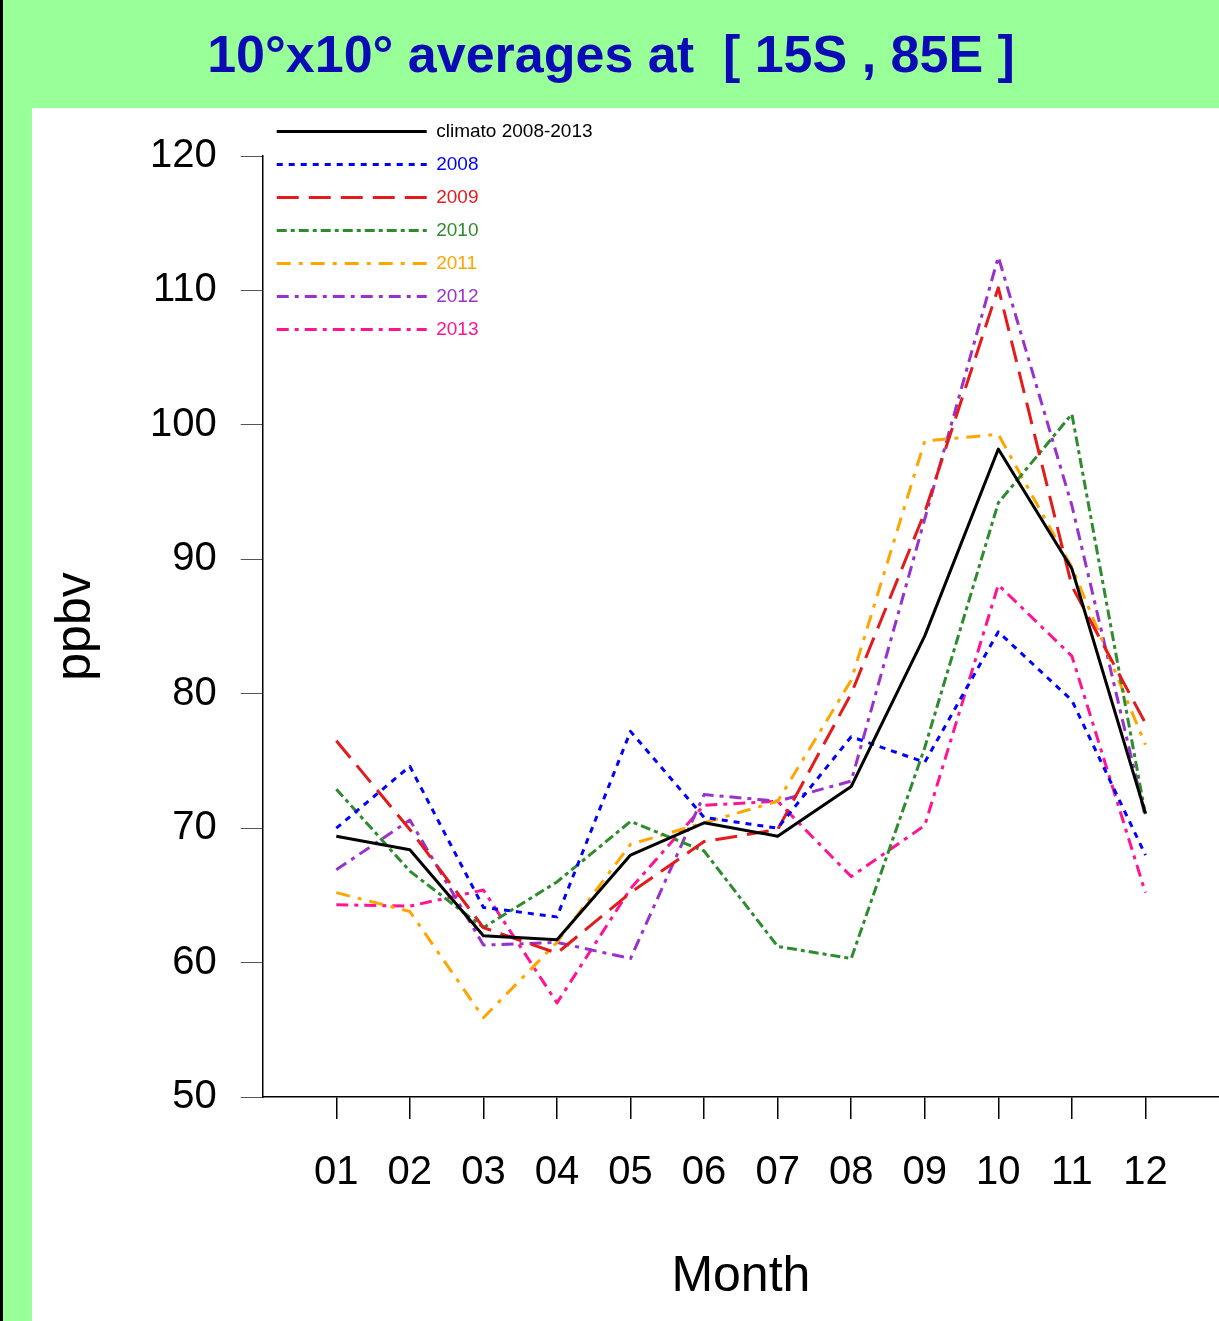  Describe the element at coordinates (777, 1170) in the screenshot. I see `x-tick-label: 07` at that location.